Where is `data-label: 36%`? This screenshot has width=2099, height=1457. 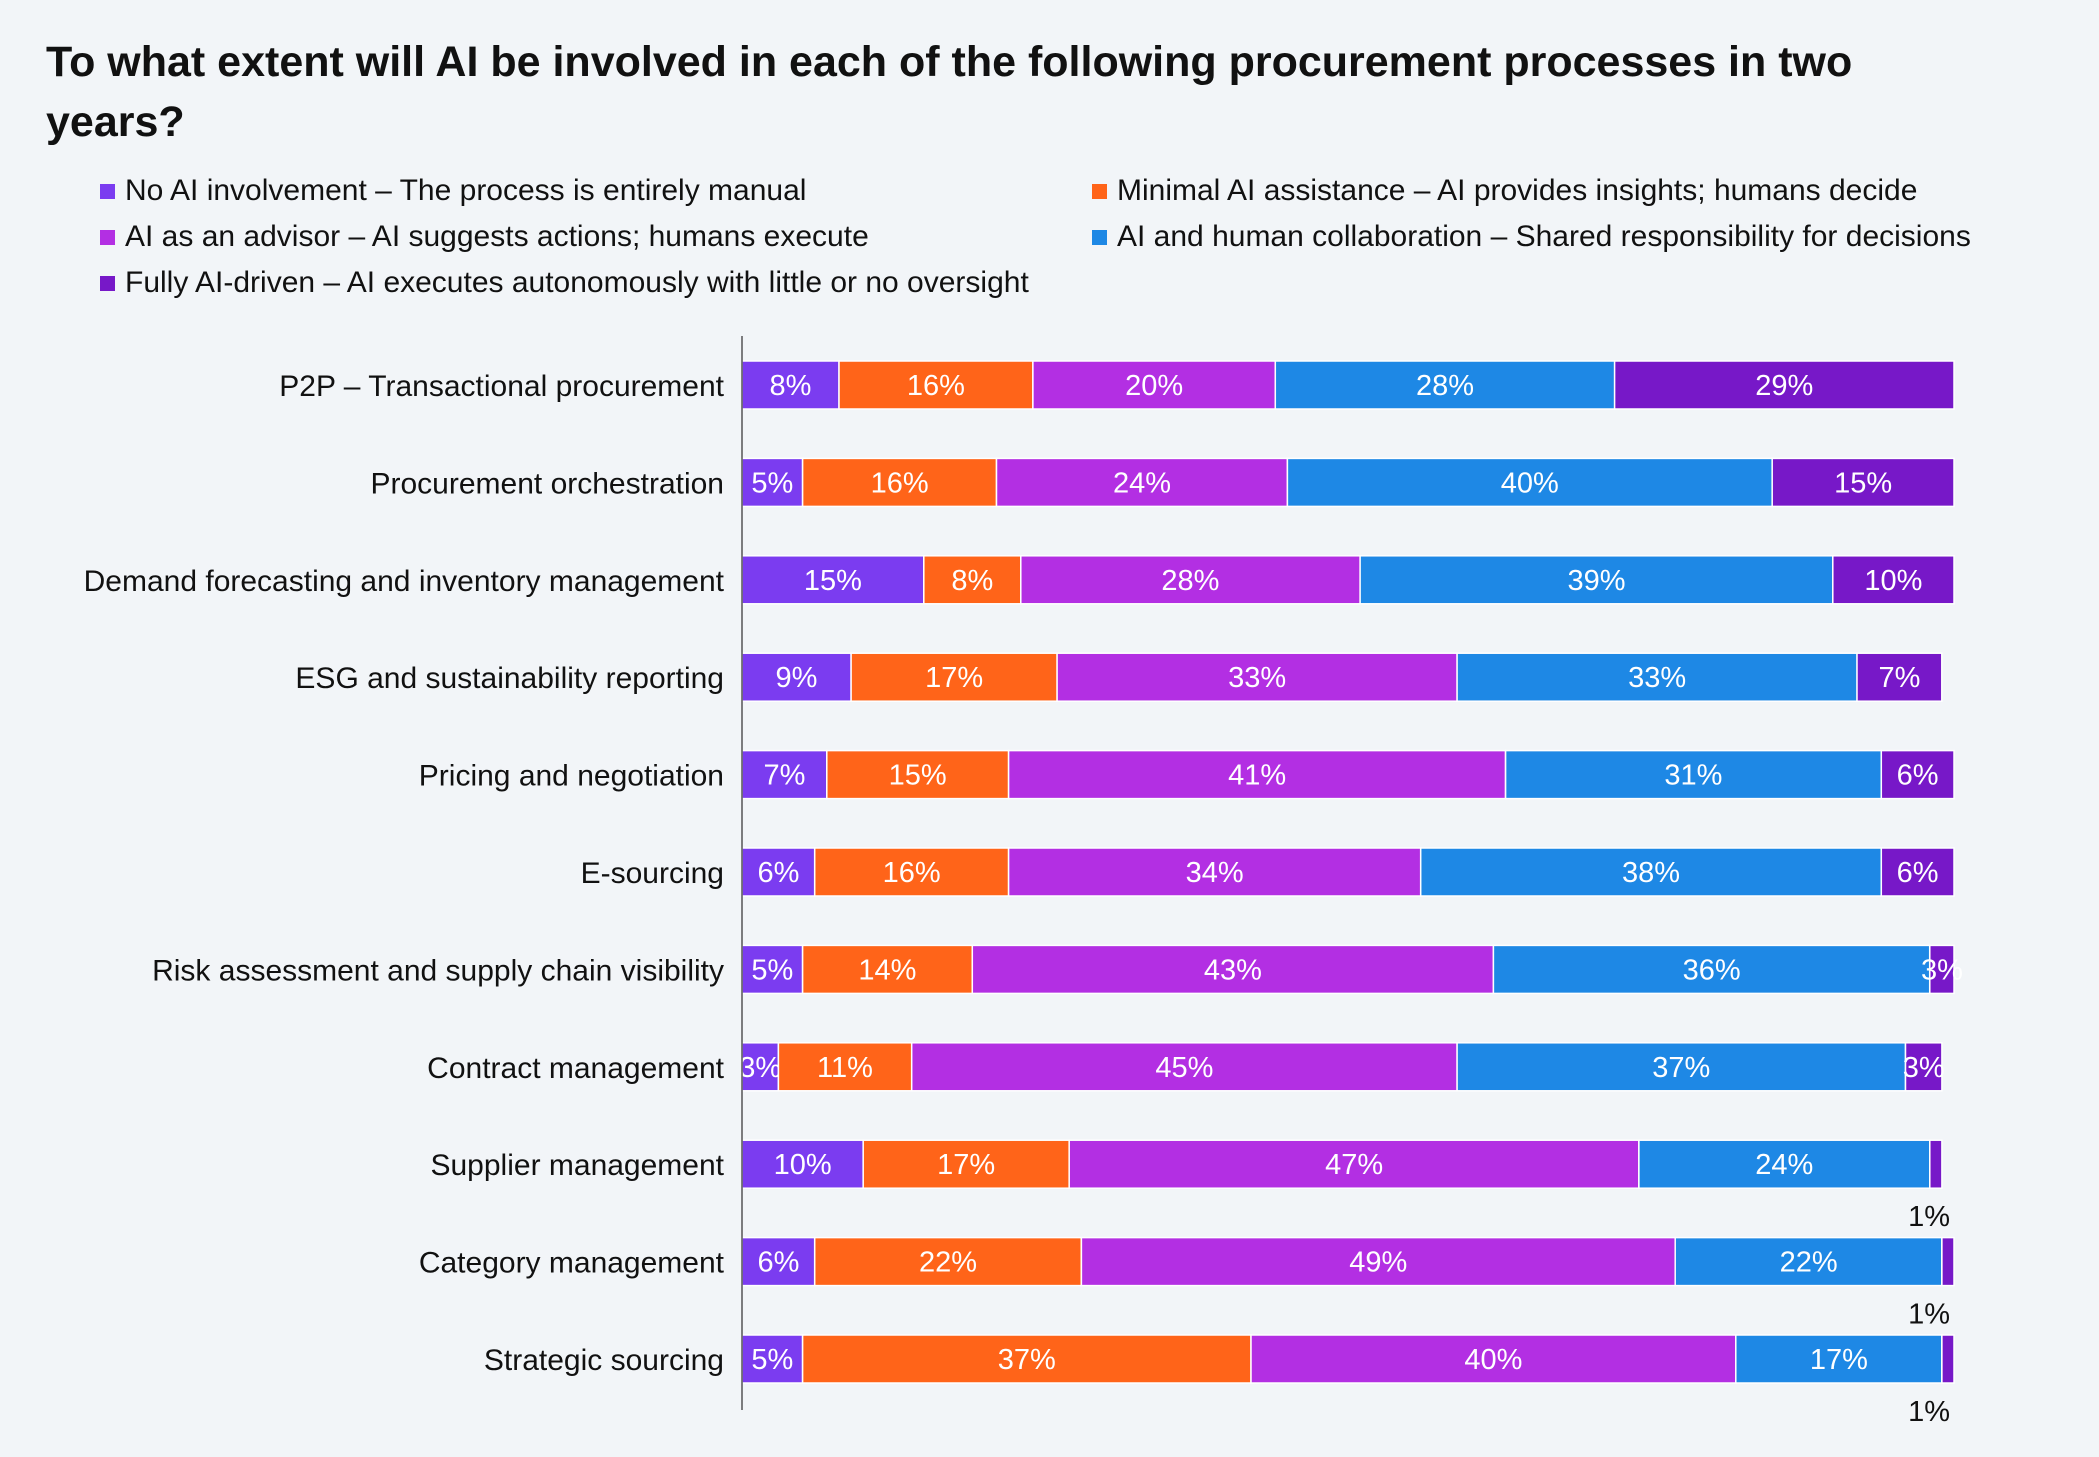 data-label: 36% is located at coordinates (1712, 970).